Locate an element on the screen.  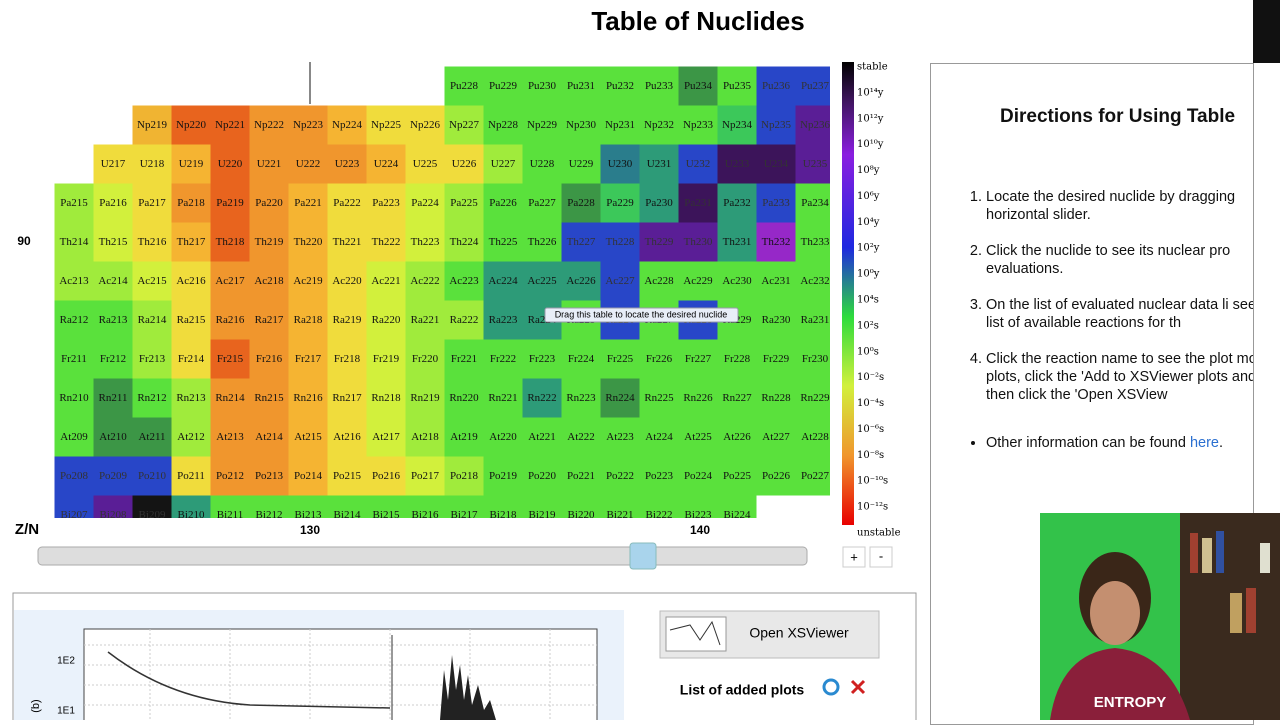
clear-icon is located at coordinates (858, 687).